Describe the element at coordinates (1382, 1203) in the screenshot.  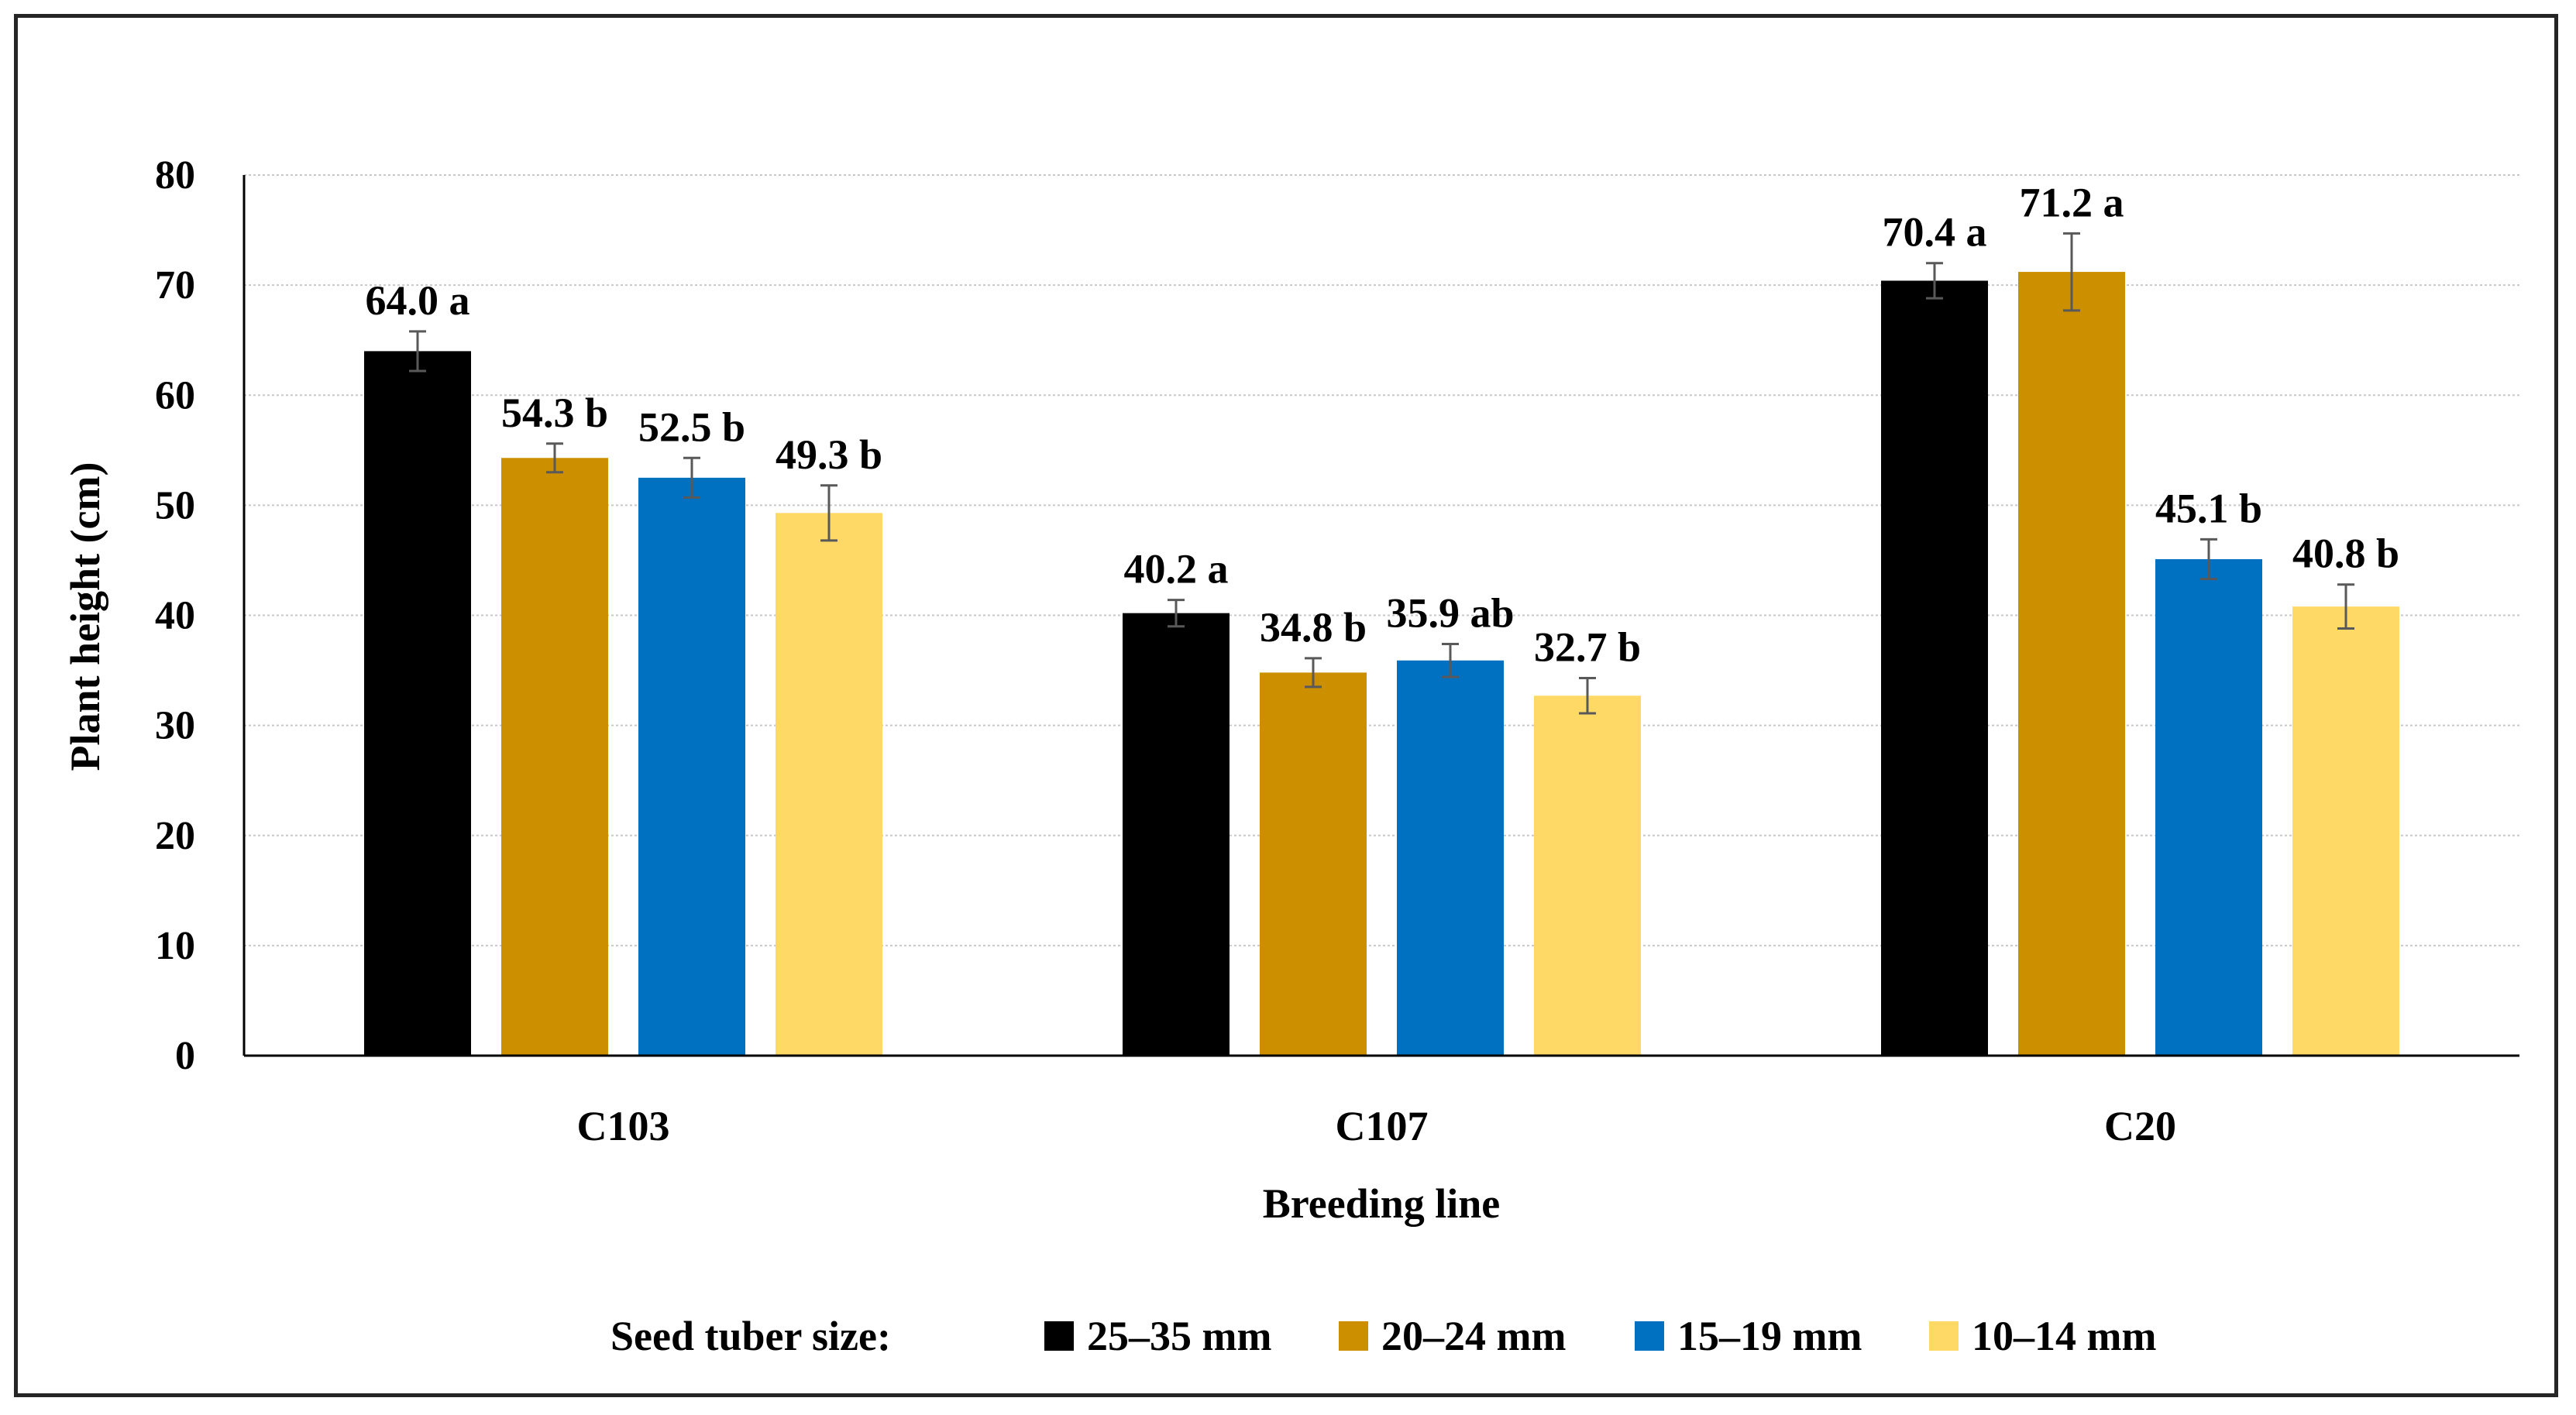
I see `x-axis-title: Breeding line` at that location.